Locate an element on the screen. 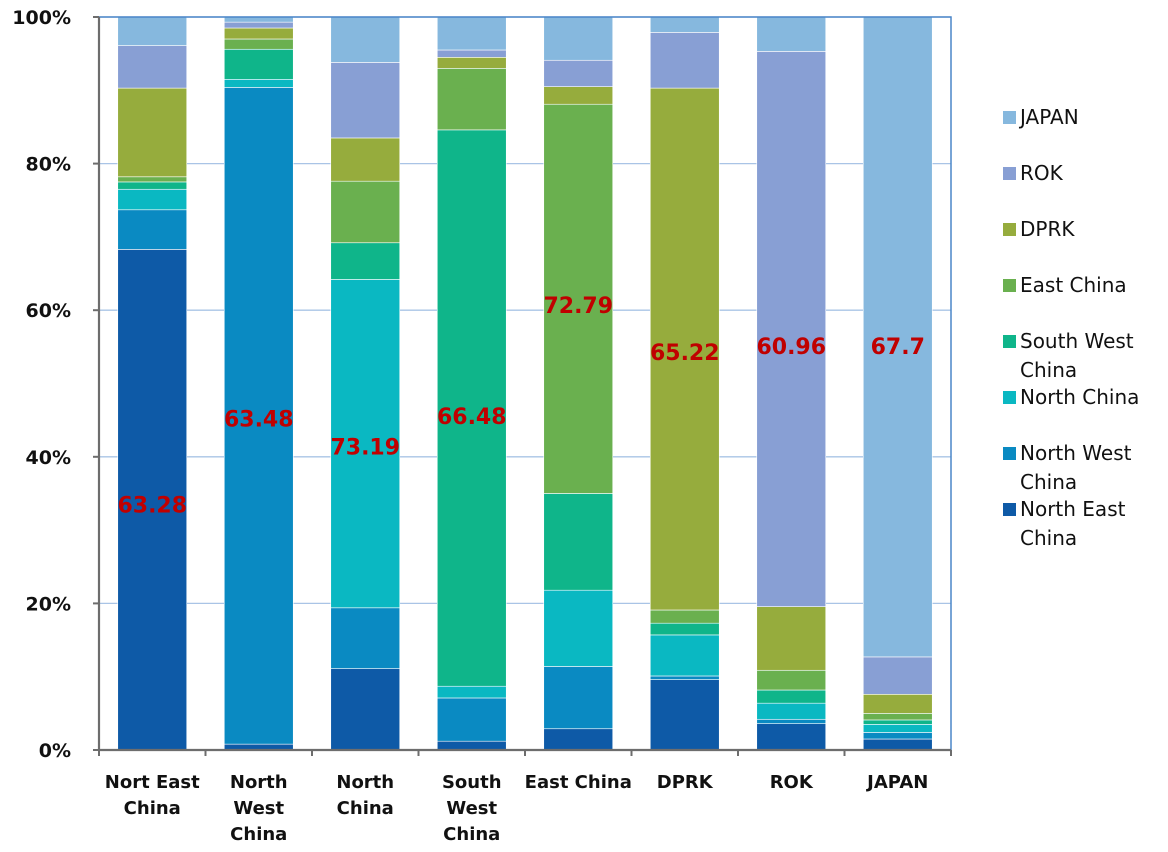  x-tick-label-line: South is located at coordinates (472, 782).